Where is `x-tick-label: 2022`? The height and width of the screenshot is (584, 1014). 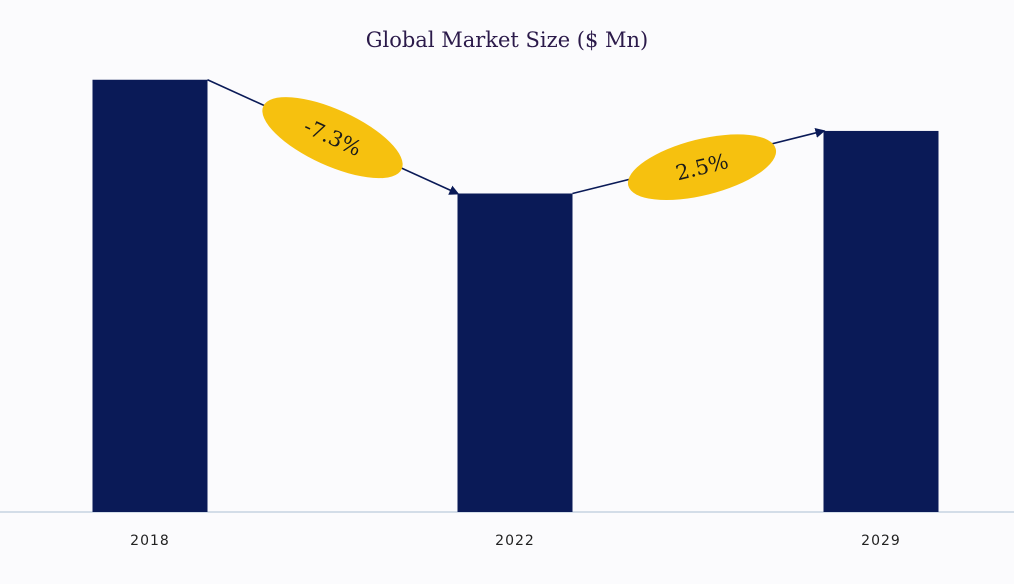 x-tick-label: 2022 is located at coordinates (515, 541).